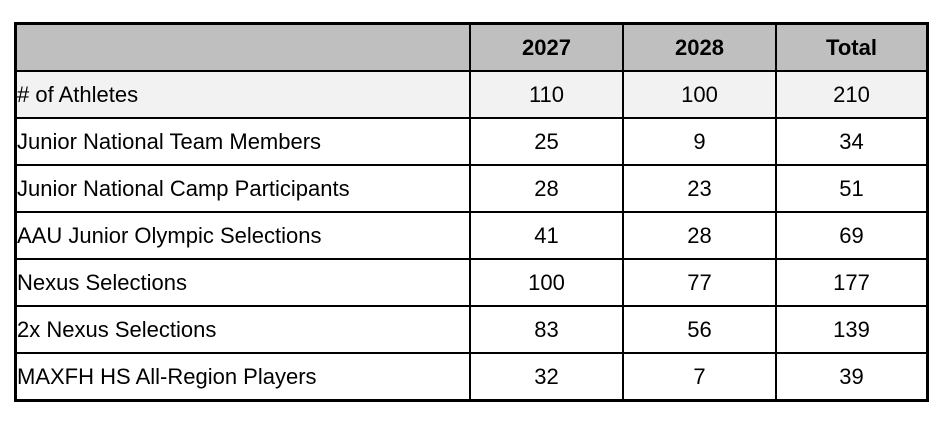 The image size is (944, 426). I want to click on value-cell: 56, so click(699, 329).